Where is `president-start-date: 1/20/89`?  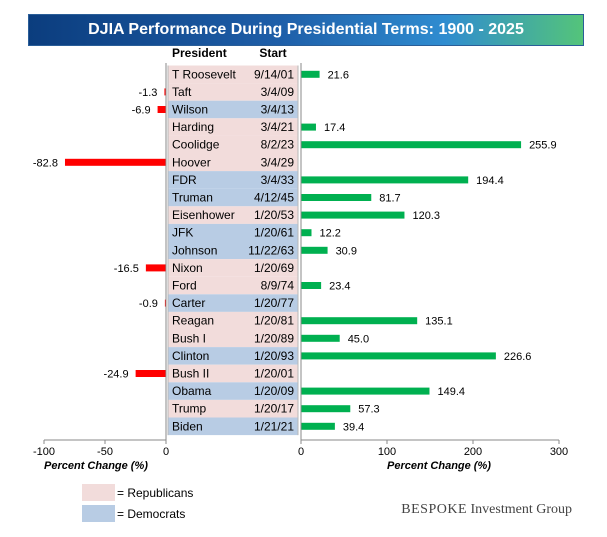 president-start-date: 1/20/89 is located at coordinates (274, 338).